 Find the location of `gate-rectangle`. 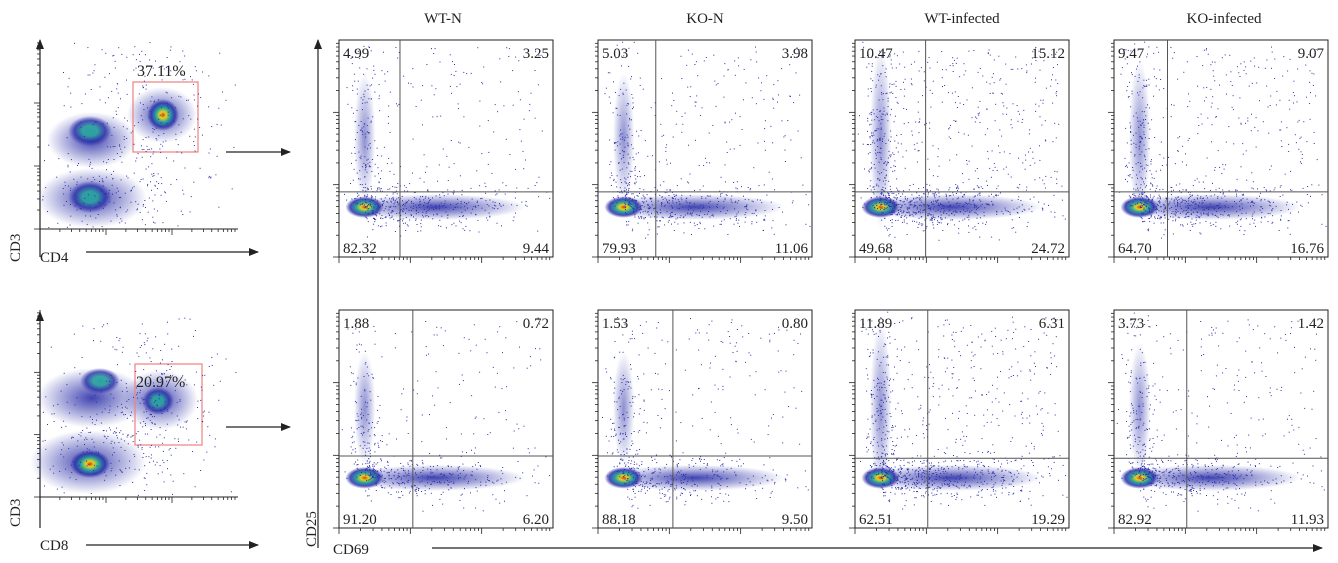

gate-rectangle is located at coordinates (168, 404).